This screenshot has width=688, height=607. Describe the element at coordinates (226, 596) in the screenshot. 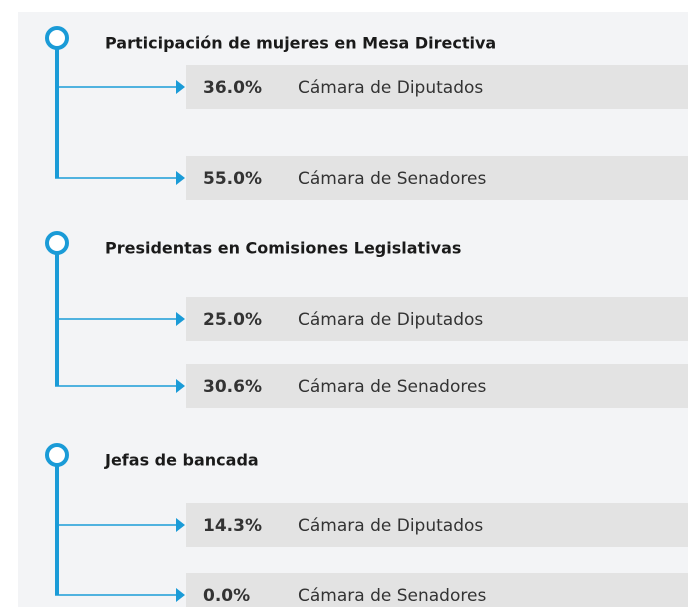

I see `value: 0.0%` at that location.